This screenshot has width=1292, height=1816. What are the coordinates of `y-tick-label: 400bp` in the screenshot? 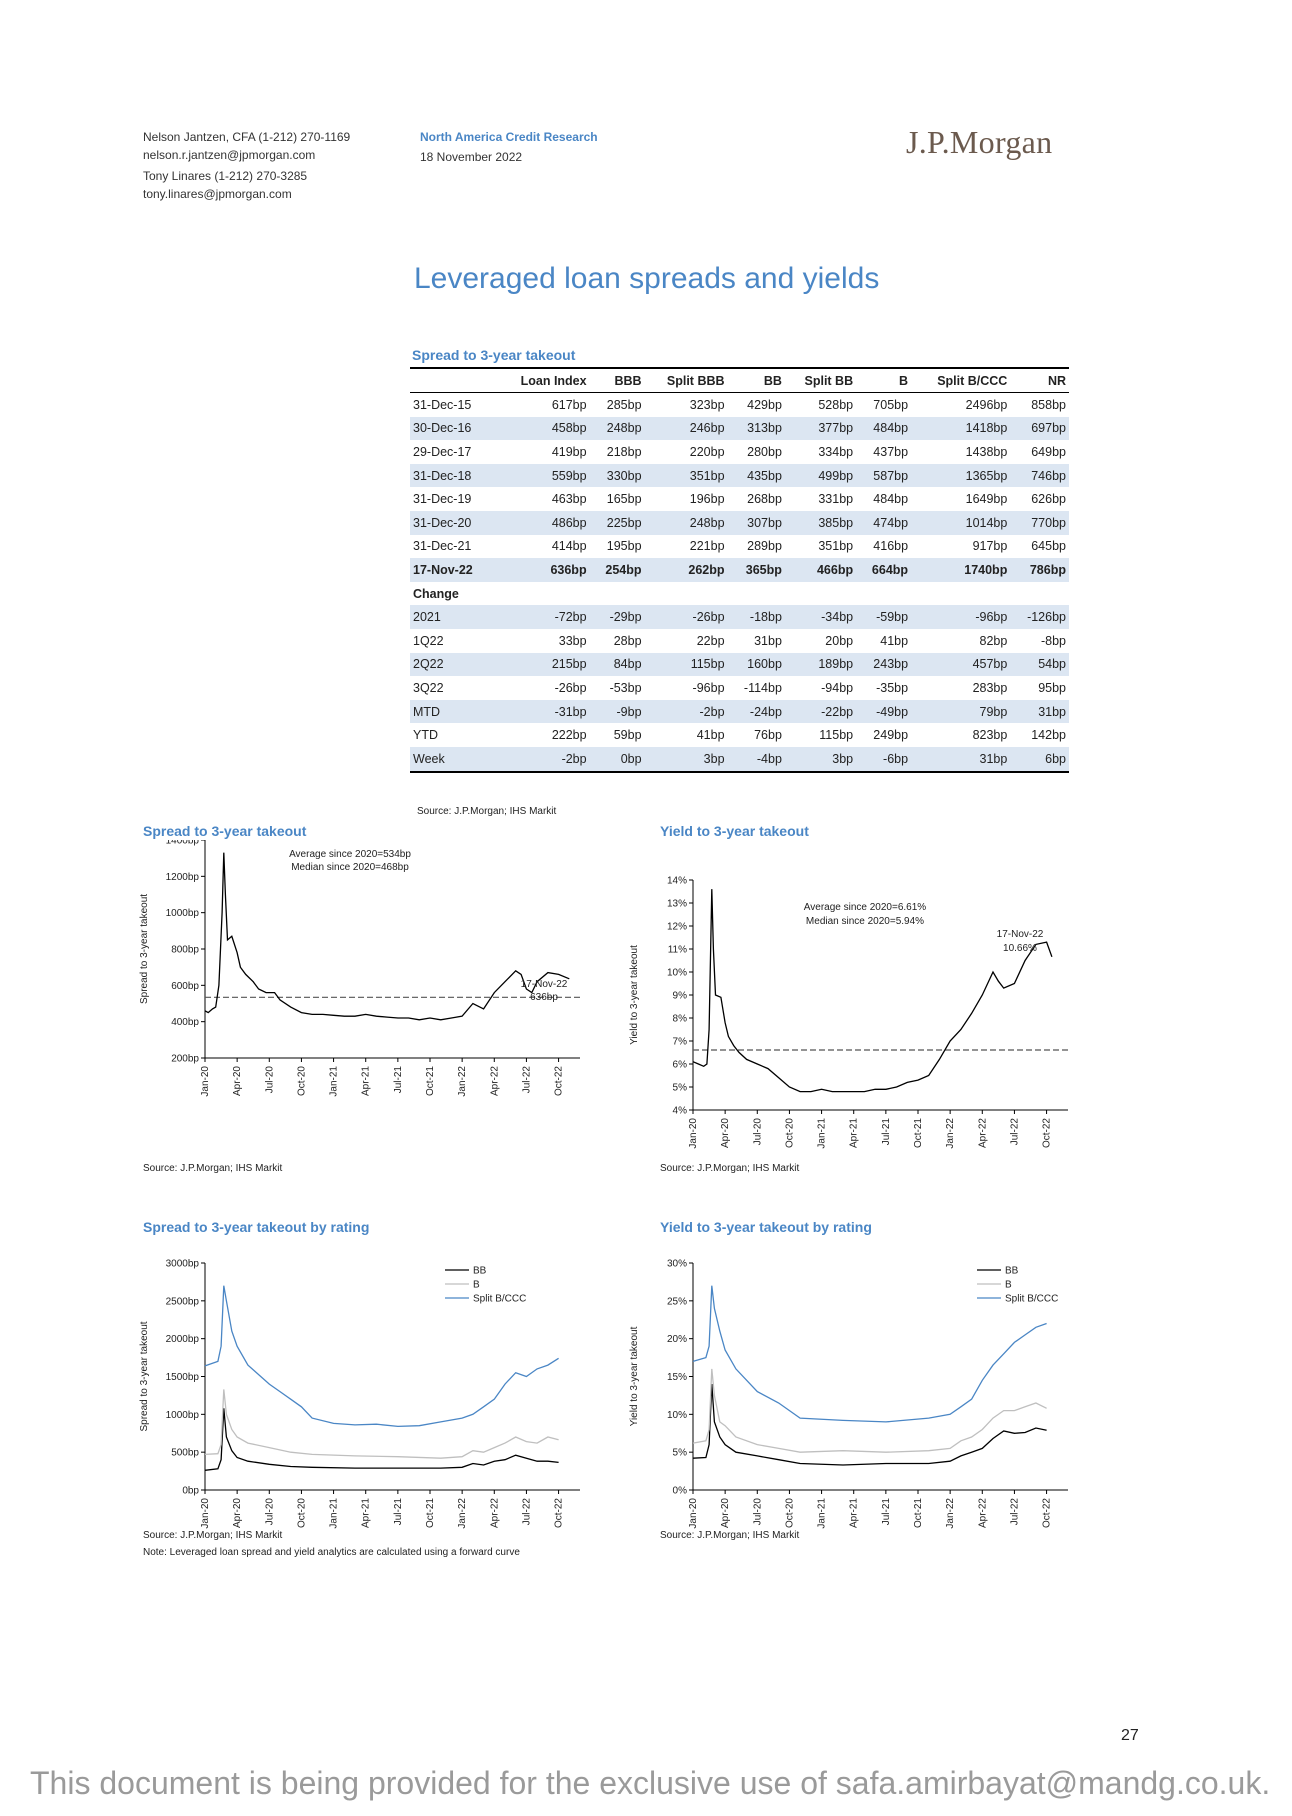 It's located at (185, 1022).